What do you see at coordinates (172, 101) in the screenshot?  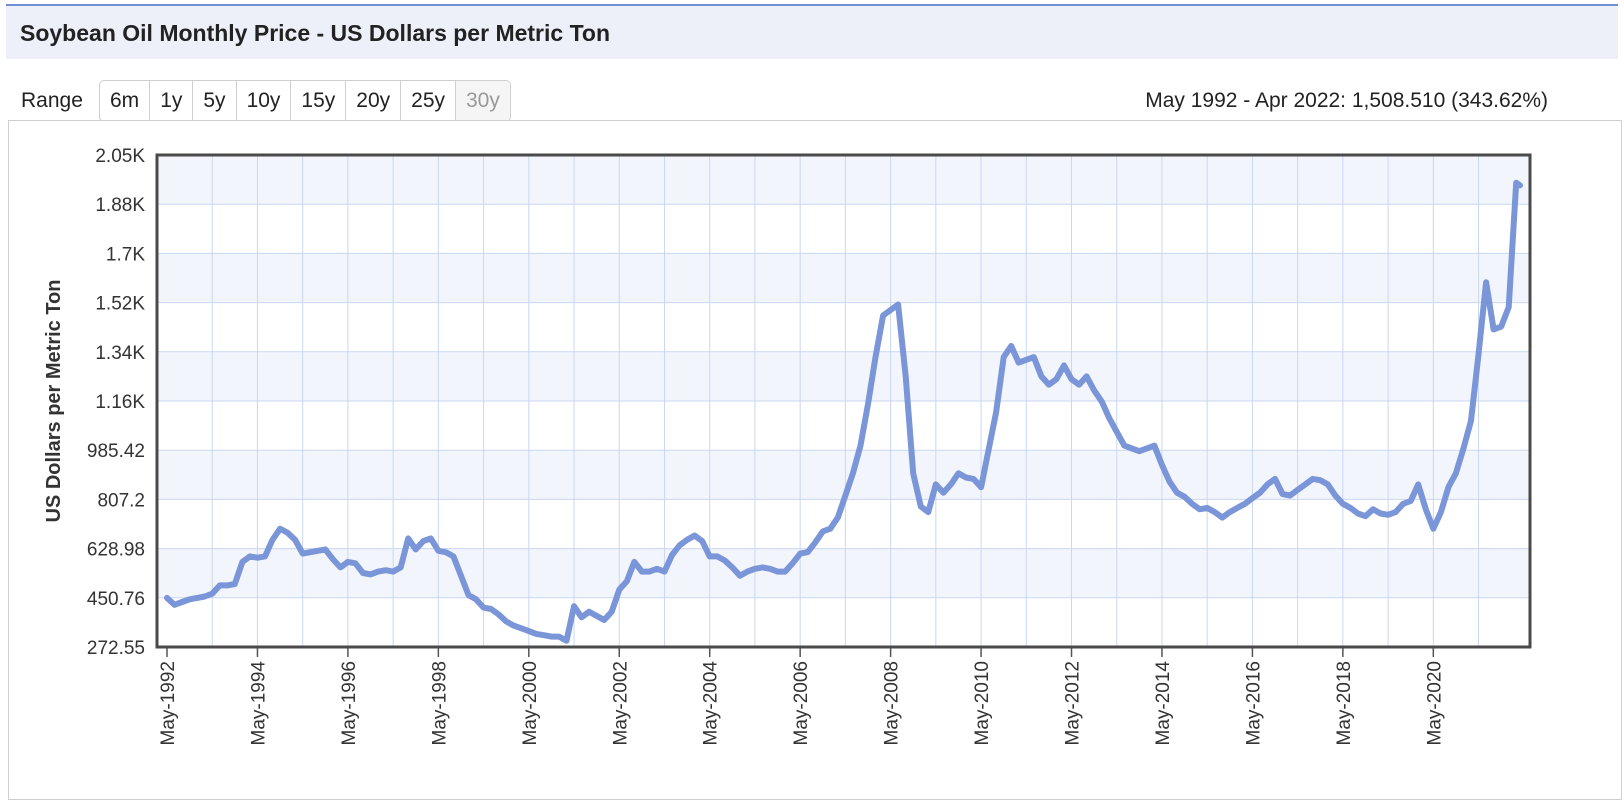 I see `range-button-1y: 1y` at bounding box center [172, 101].